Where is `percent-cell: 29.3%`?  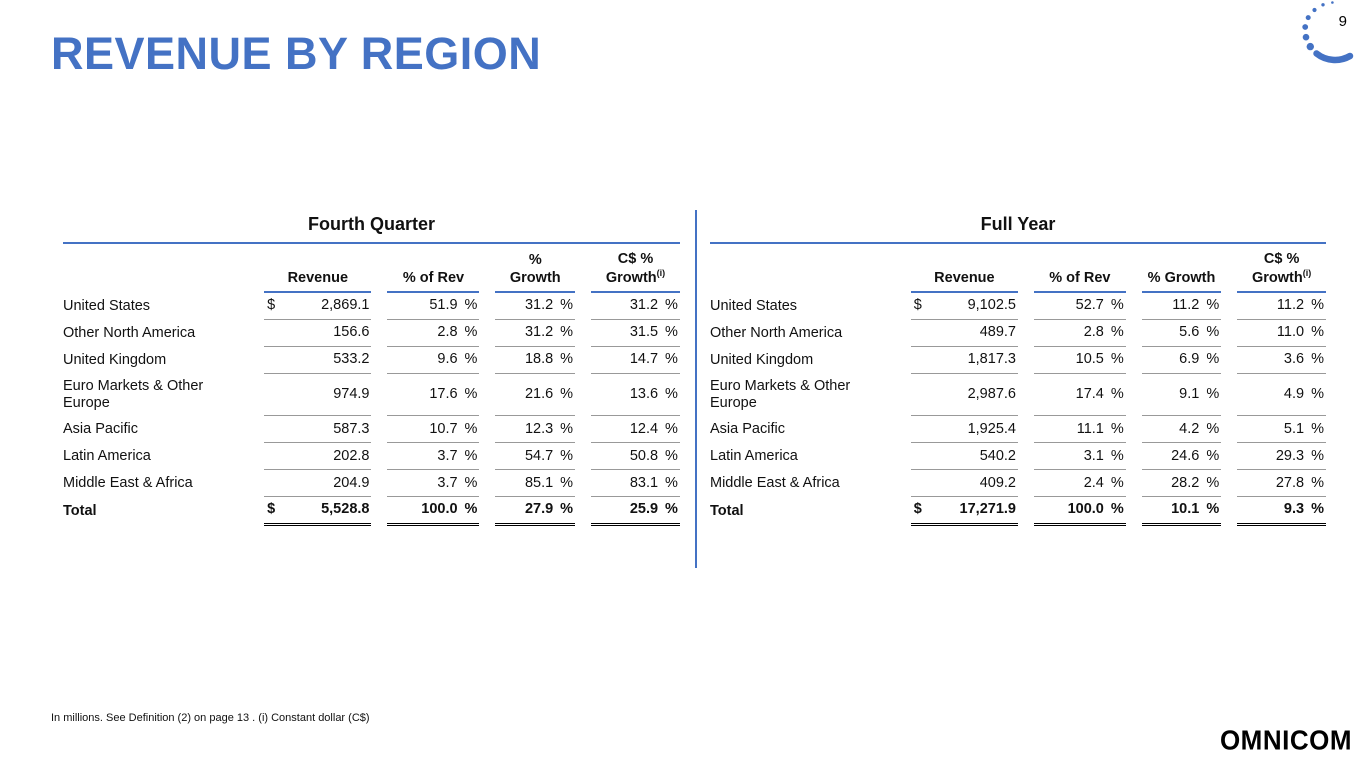 percent-cell: 29.3% is located at coordinates (1281, 457).